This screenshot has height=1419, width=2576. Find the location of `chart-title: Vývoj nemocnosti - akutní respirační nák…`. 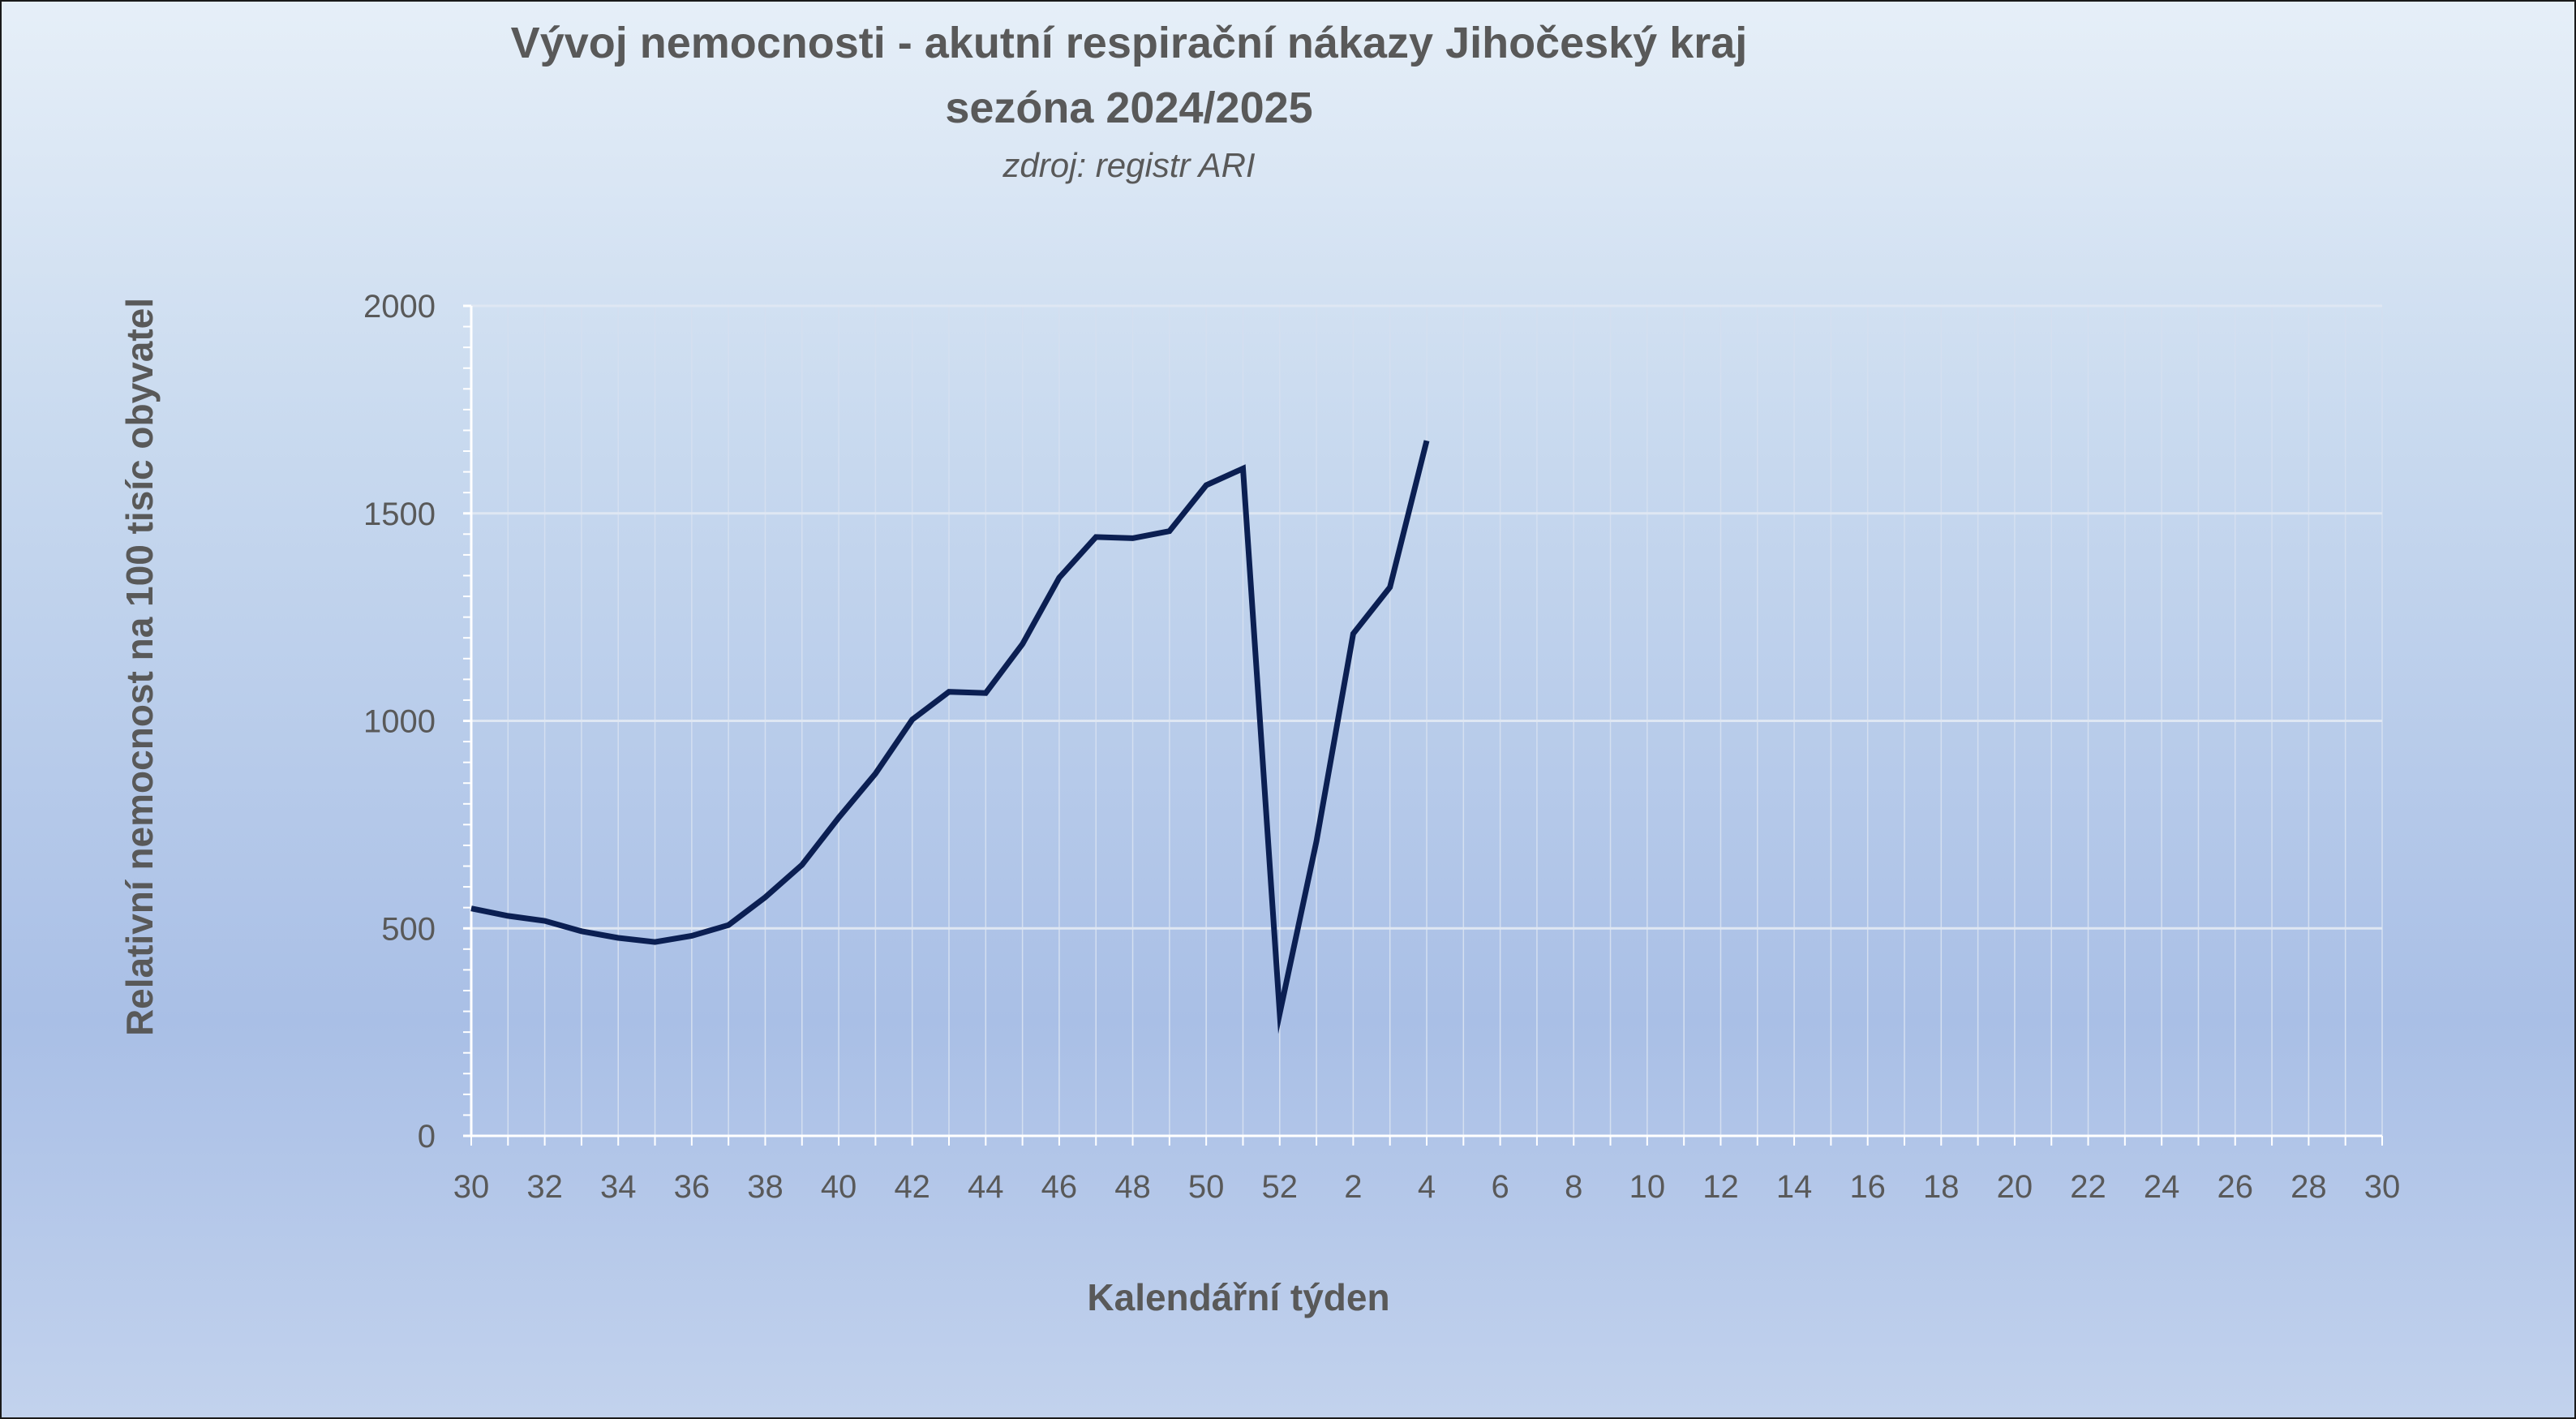

chart-title: Vývoj nemocnosti - akutní respirační nák… is located at coordinates (1129, 43).